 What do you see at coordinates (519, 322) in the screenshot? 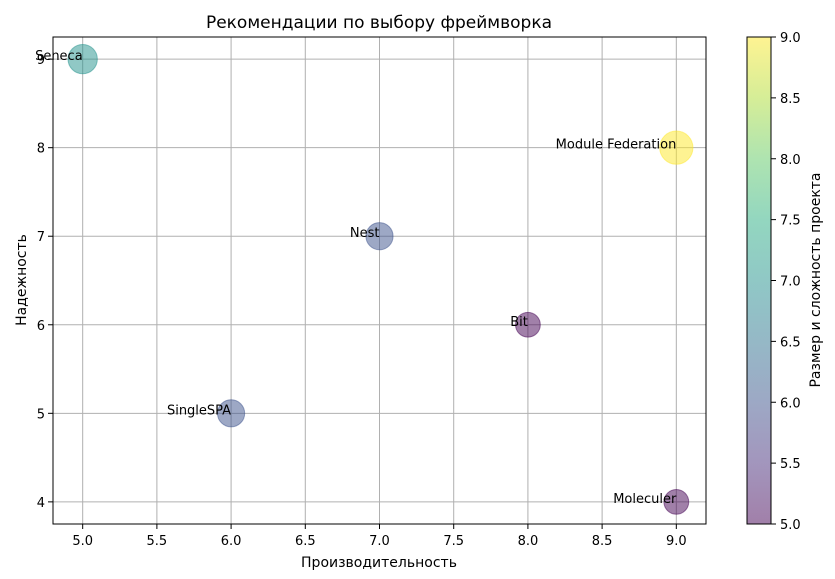
I see `point-label-2: Bit` at bounding box center [519, 322].